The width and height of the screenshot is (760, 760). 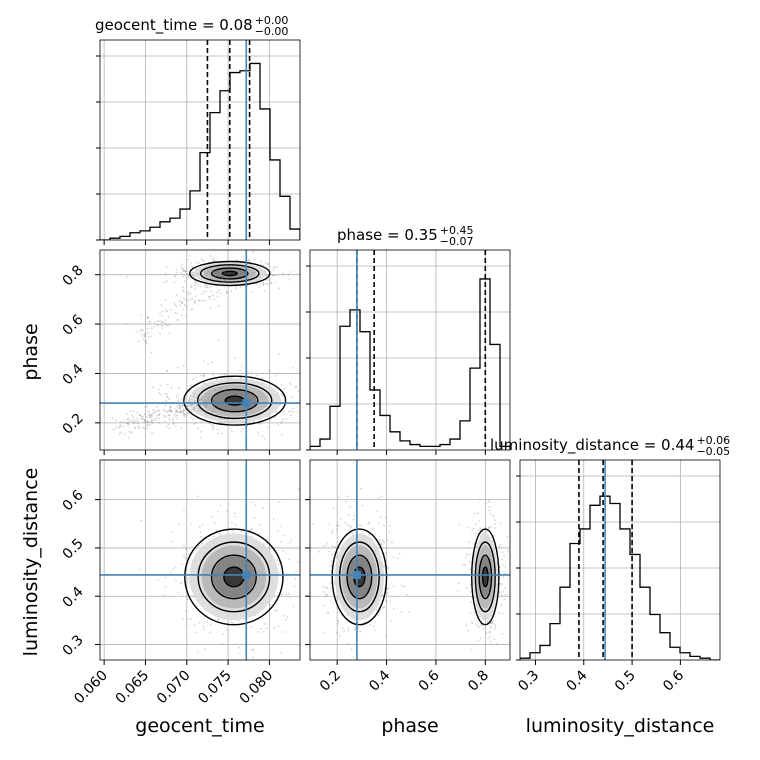 I want to click on x-tick-label: 0.075, so click(x=215, y=688).